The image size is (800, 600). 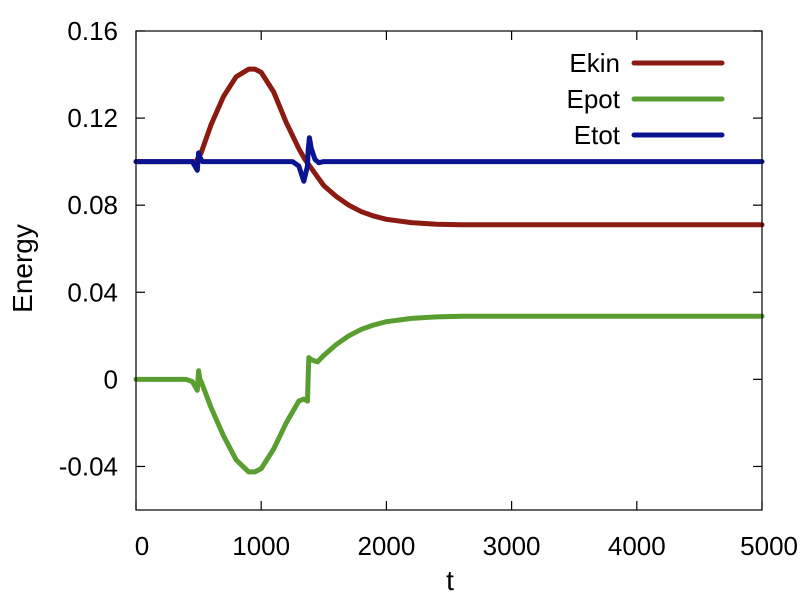 What do you see at coordinates (142, 546) in the screenshot?
I see `x-tick-label: 0` at bounding box center [142, 546].